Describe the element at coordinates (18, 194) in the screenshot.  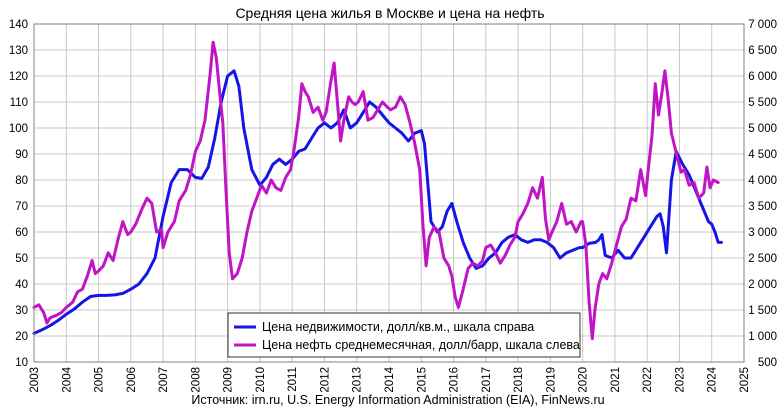
I see `left-axis-ticks: 10 20 30 40 50 60 70 80 90 100 110 120 130 140` at that location.